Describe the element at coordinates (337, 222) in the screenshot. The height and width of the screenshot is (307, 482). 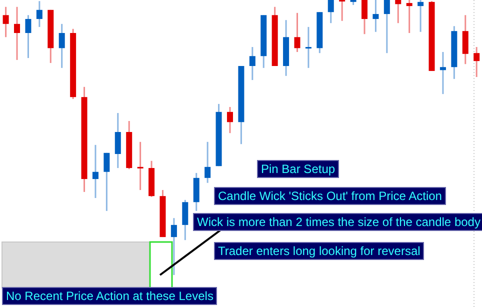
I see `annotation: Wick is more than 2 times the size of the candle body` at that location.